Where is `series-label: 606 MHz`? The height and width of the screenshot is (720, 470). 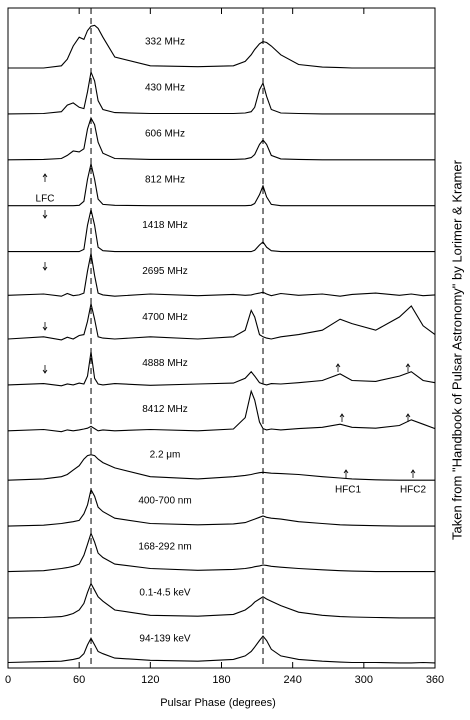 series-label: 606 MHz is located at coordinates (165, 133).